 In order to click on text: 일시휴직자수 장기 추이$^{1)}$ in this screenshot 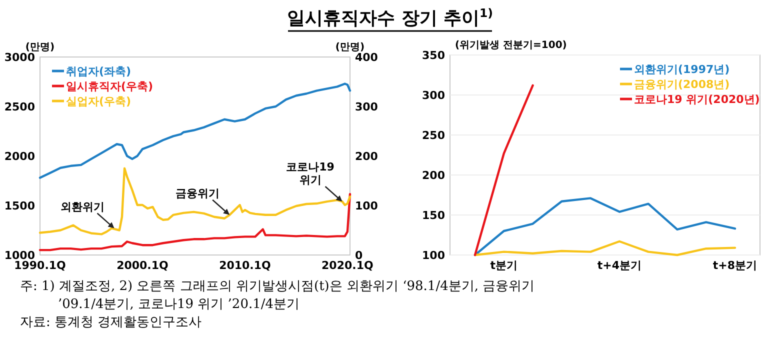, I will do `click(390, 17)`.